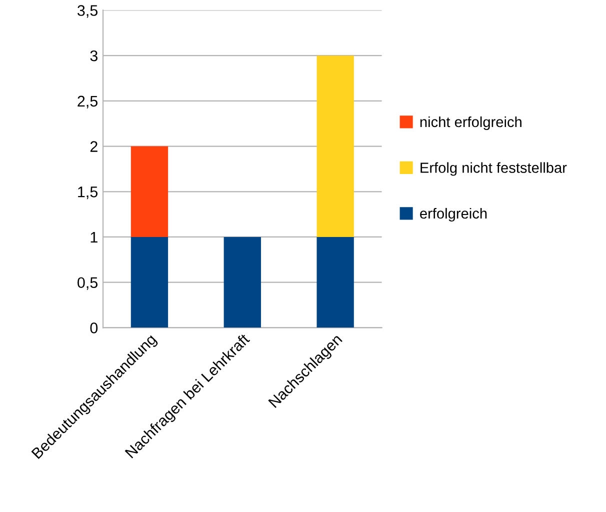 The width and height of the screenshot is (606, 512). I want to click on y-tick-label: 1, so click(94, 237).